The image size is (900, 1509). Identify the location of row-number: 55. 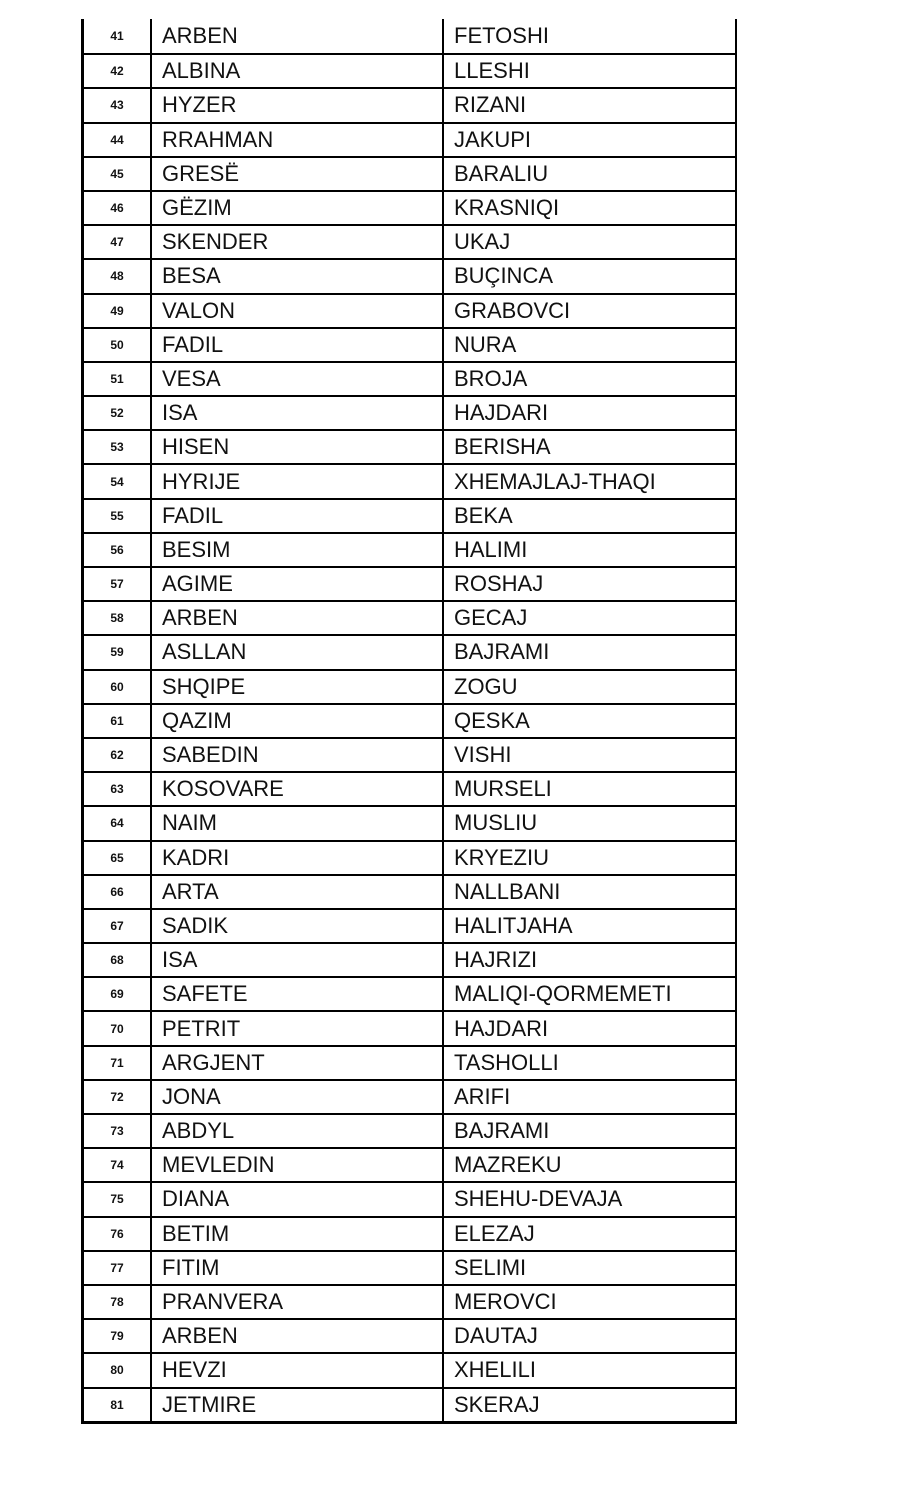
(117, 515).